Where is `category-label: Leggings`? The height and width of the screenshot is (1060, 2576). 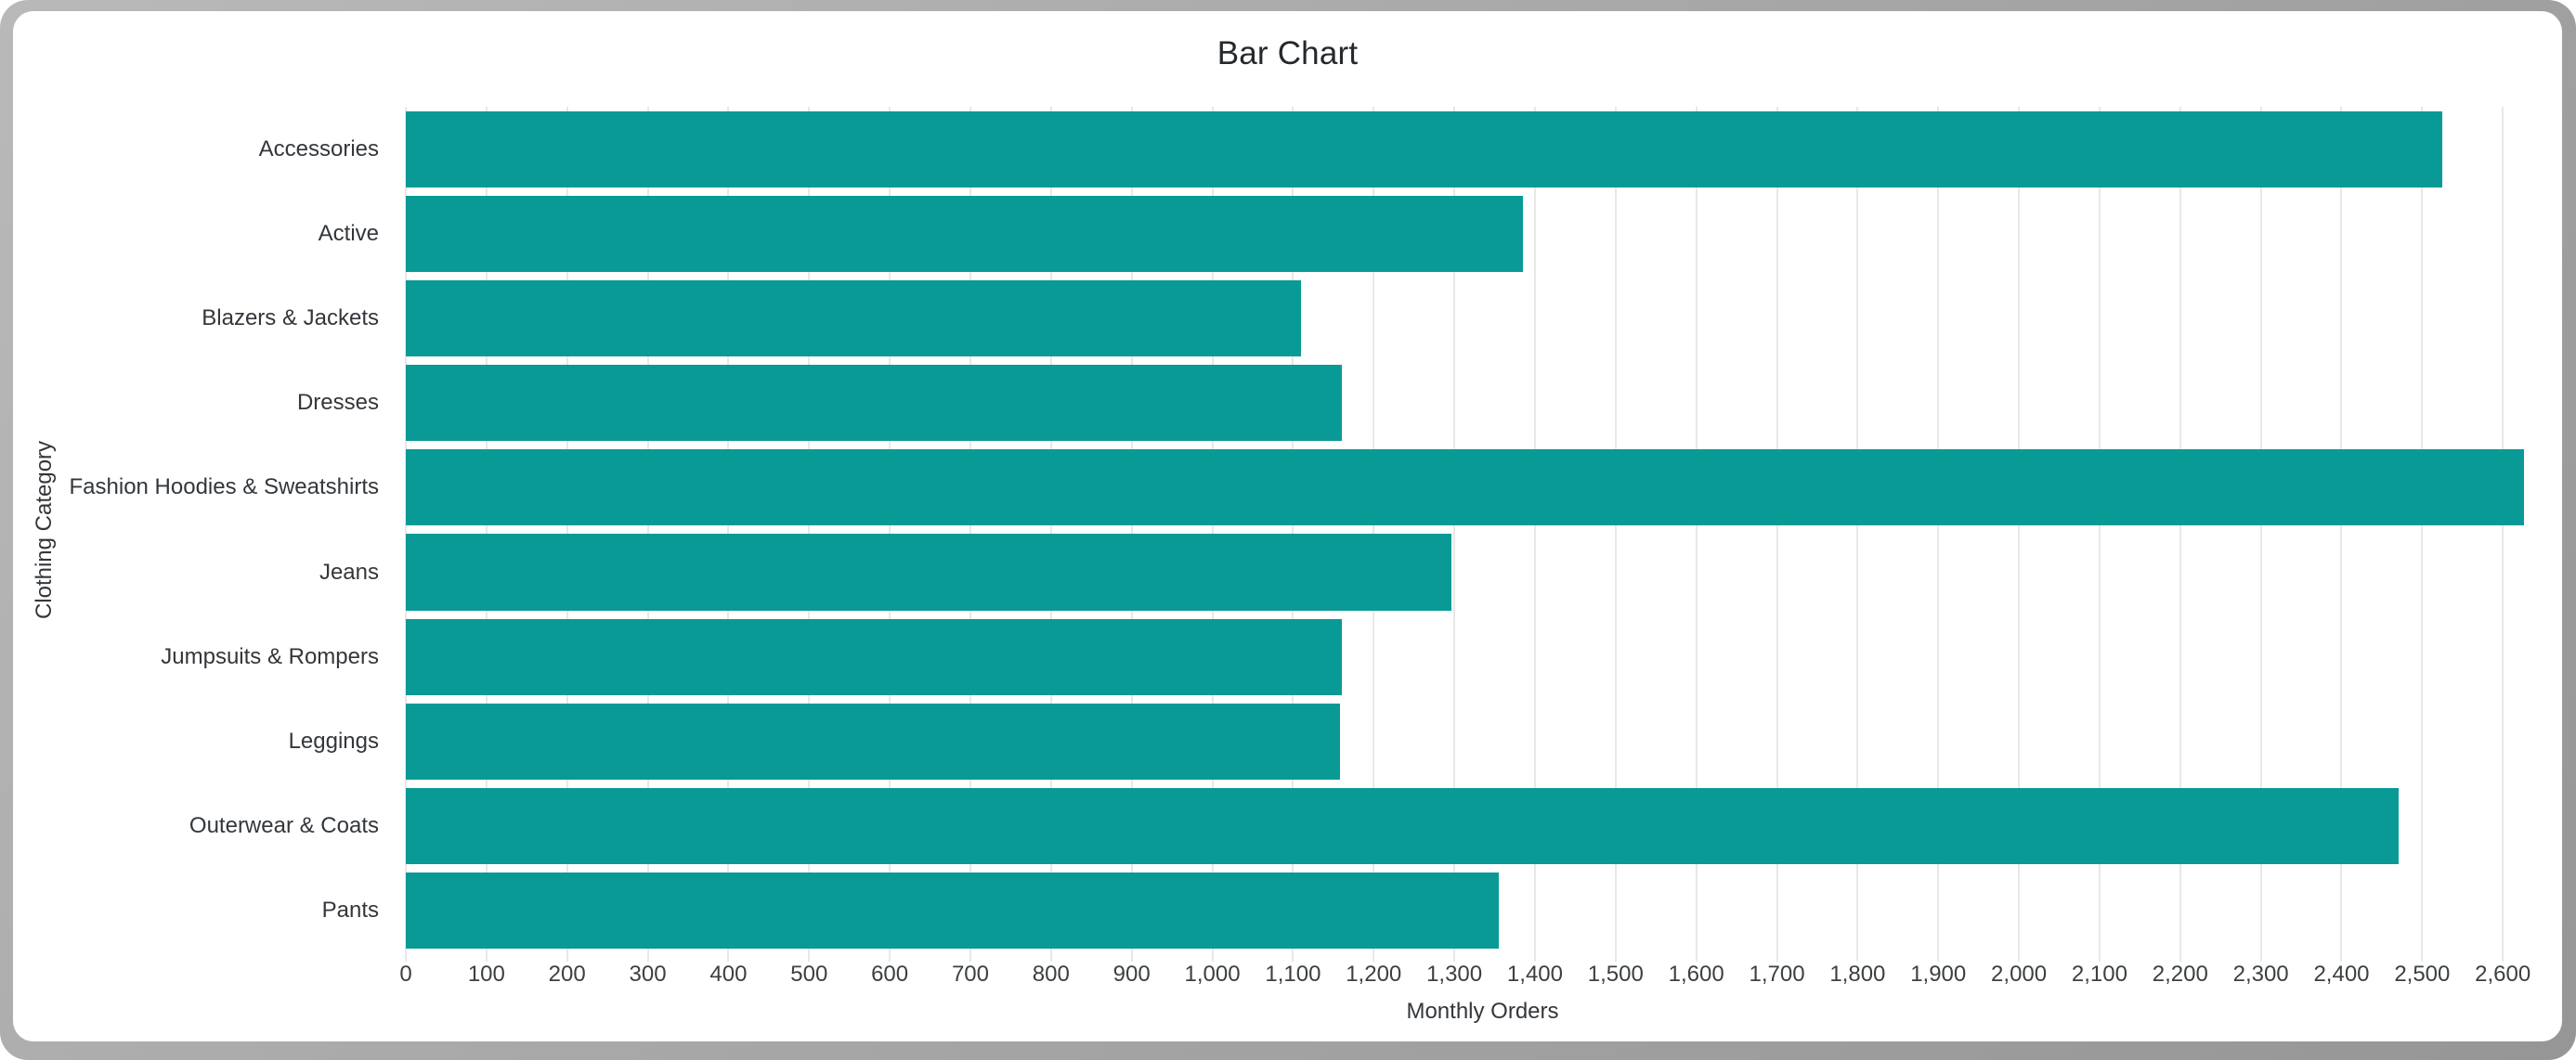 category-label: Leggings is located at coordinates (333, 741).